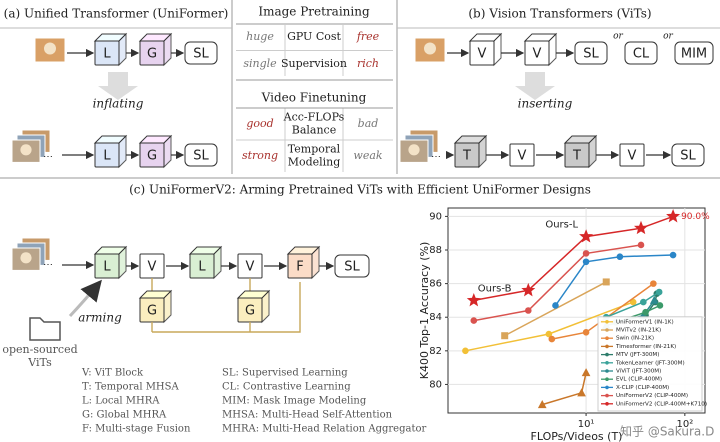 The image size is (720, 442). I want to click on y-tick-label: 84, so click(435, 317).